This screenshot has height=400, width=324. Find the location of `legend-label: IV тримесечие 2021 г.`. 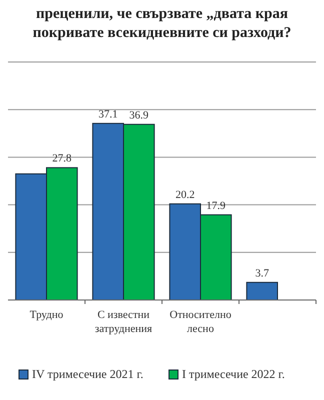

legend-label: IV тримесечие 2021 г. is located at coordinates (88, 374).